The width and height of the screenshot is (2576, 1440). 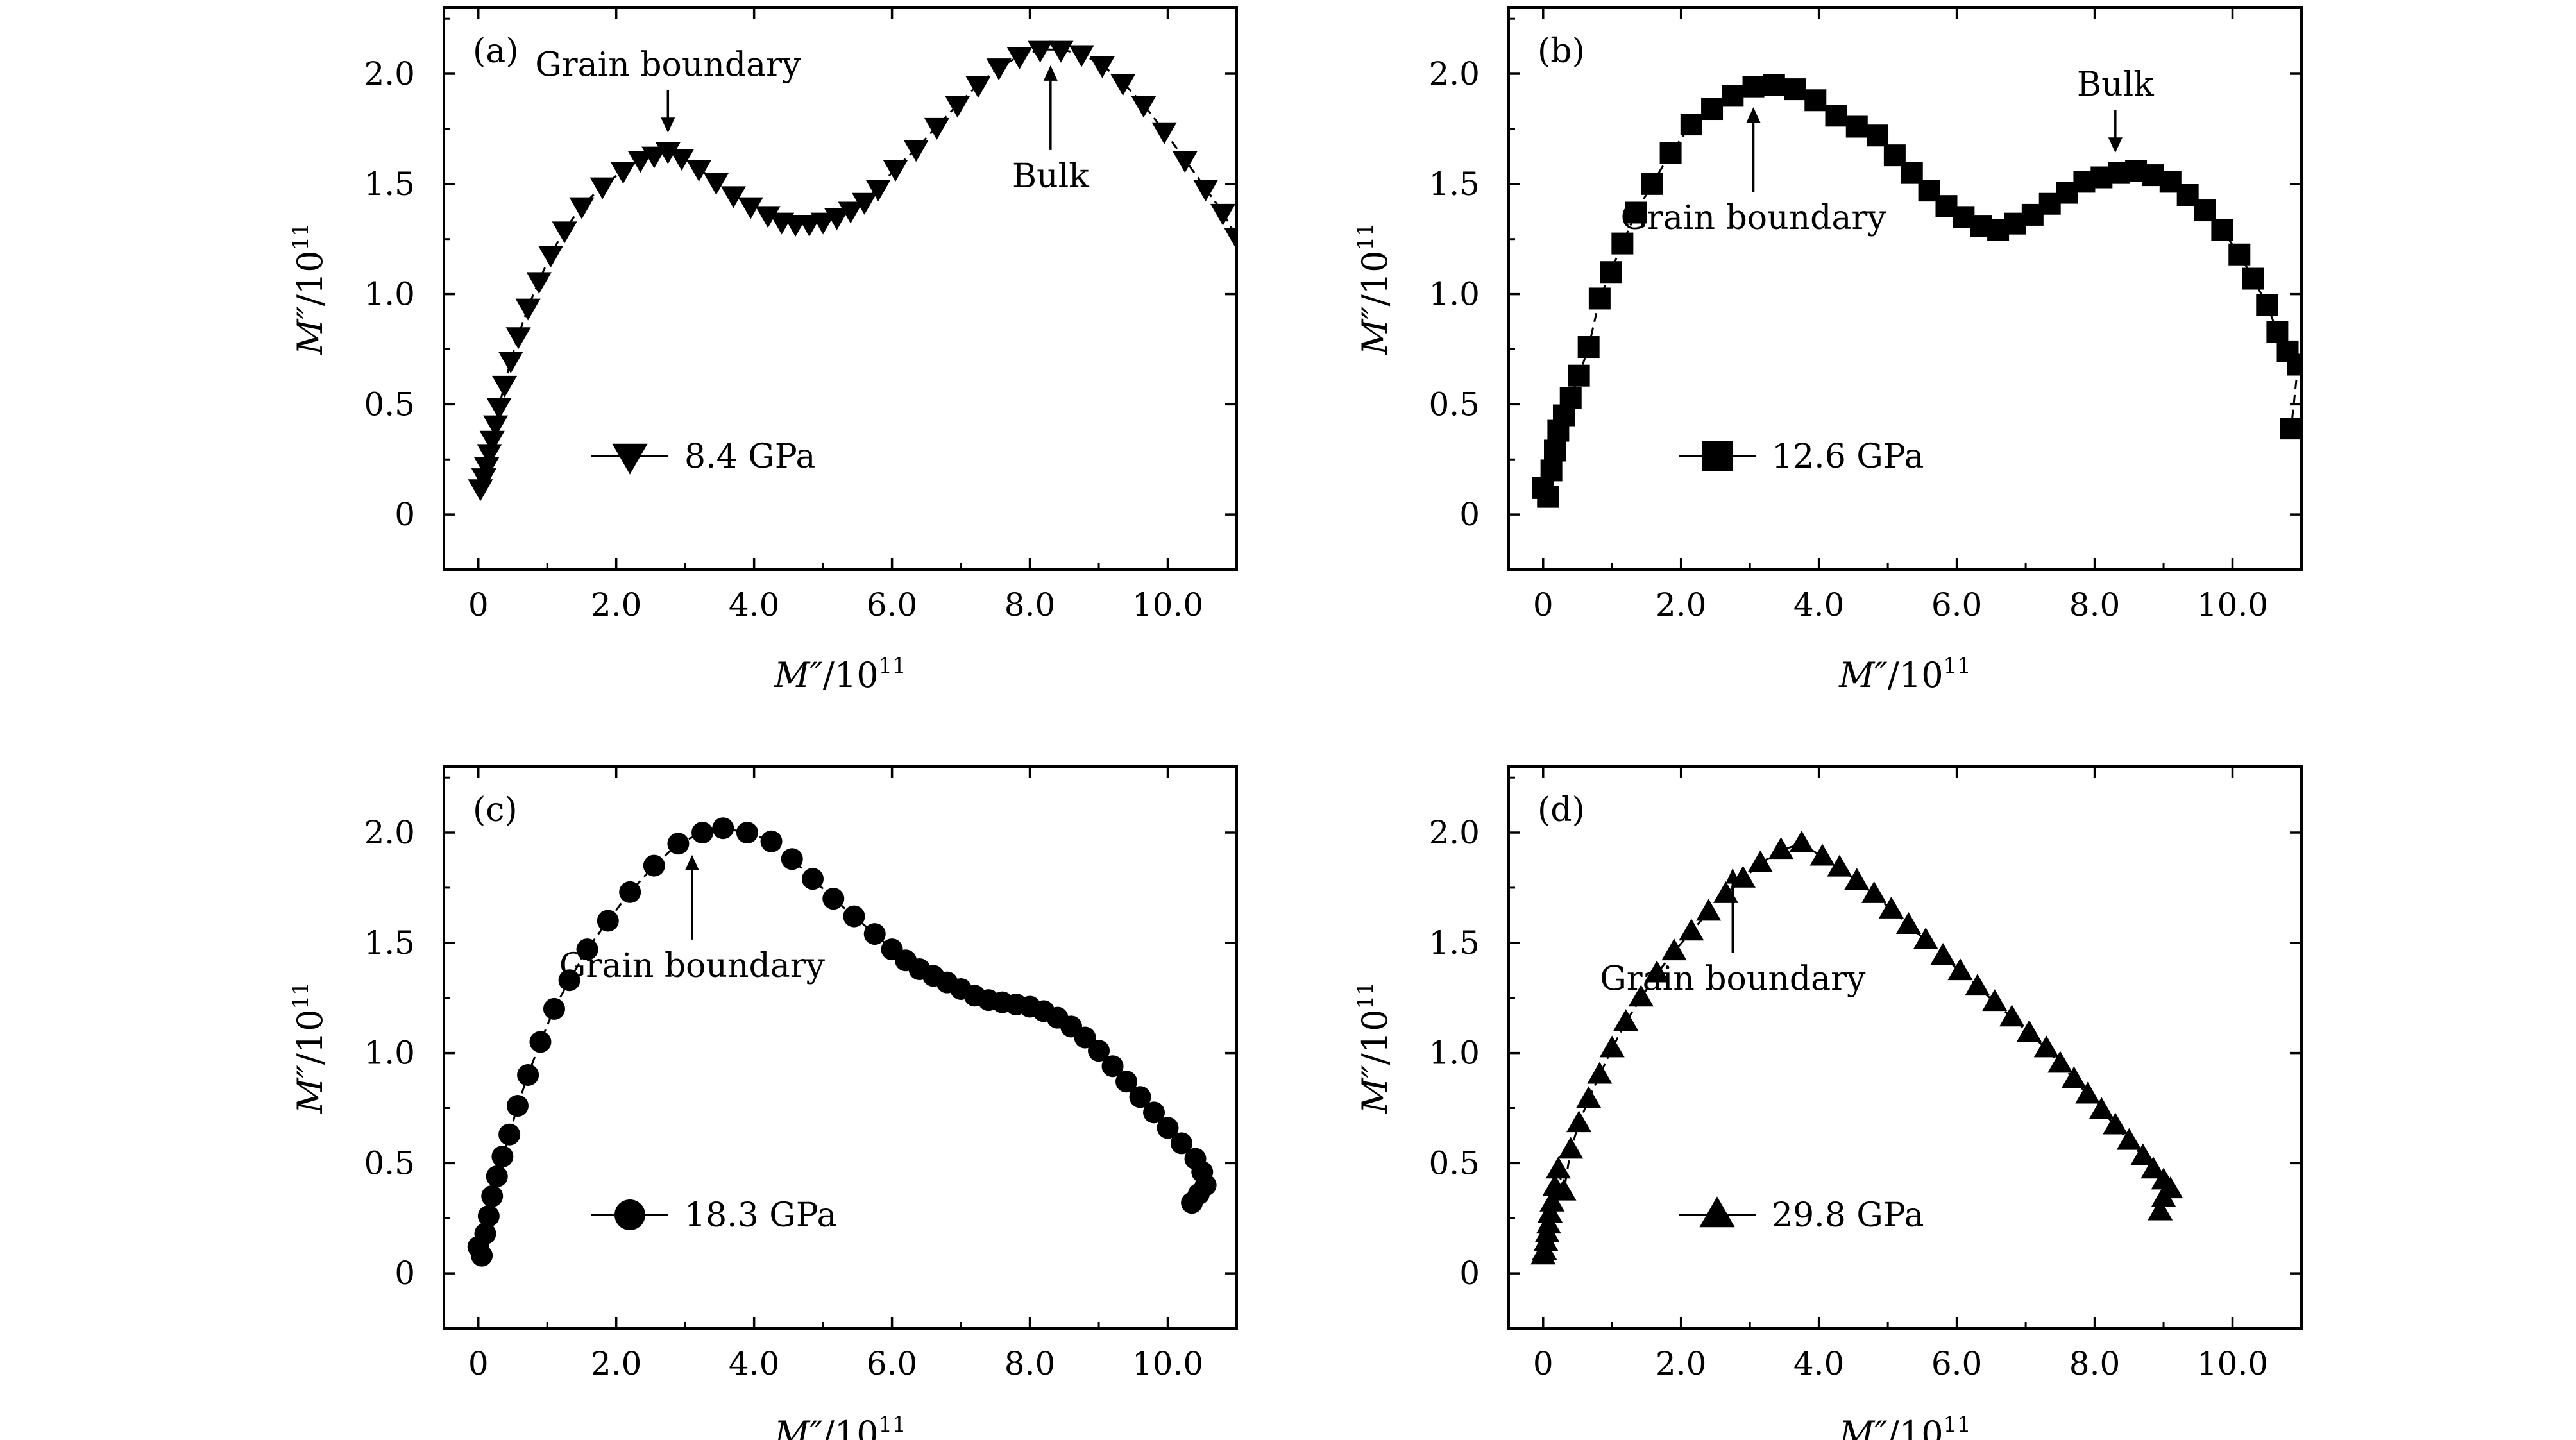 What do you see at coordinates (389, 1053) in the screenshot?
I see `y-tick-label: 1.0` at bounding box center [389, 1053].